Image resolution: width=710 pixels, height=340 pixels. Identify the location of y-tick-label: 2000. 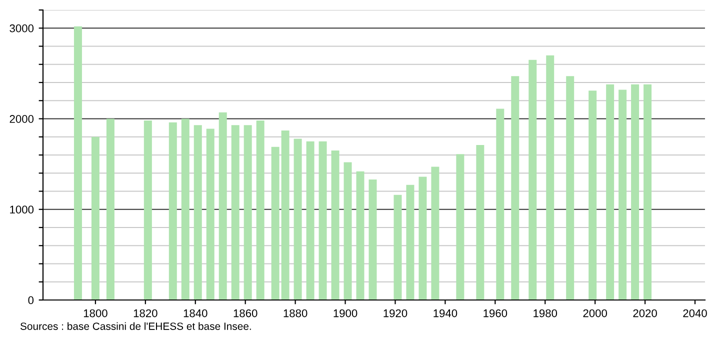
(22, 119).